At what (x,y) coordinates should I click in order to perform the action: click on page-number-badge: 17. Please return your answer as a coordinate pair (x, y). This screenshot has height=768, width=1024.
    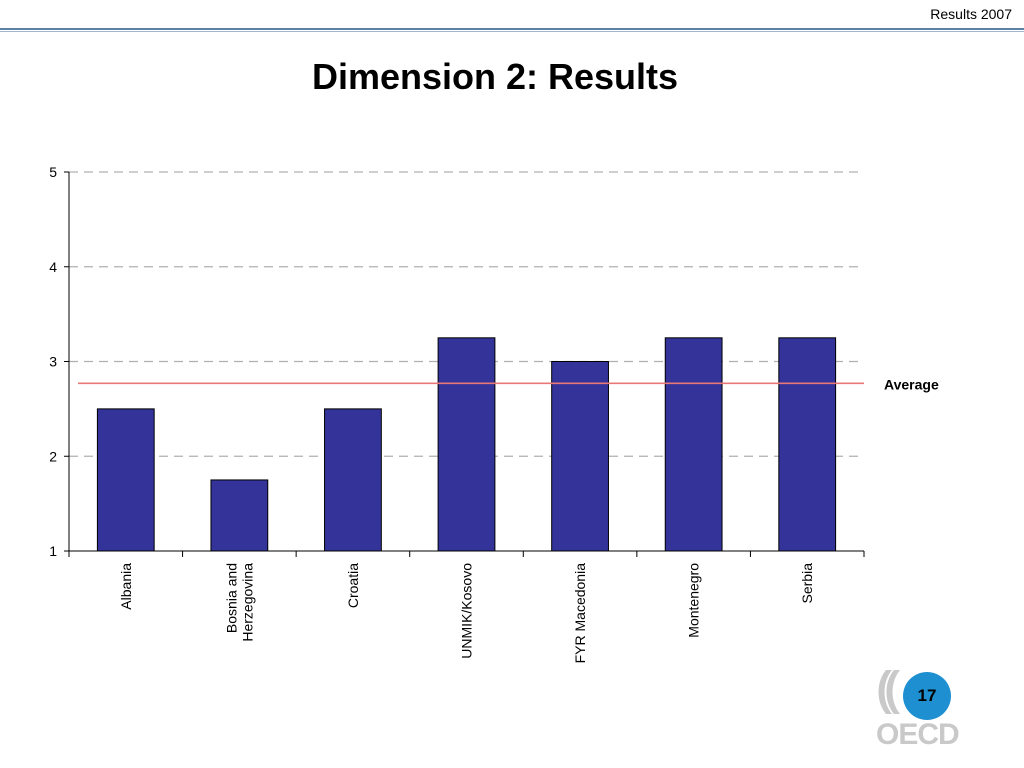
    Looking at the image, I should click on (927, 696).